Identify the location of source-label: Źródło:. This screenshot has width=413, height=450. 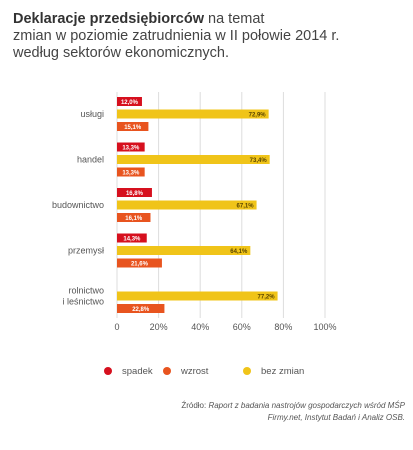
(195, 405).